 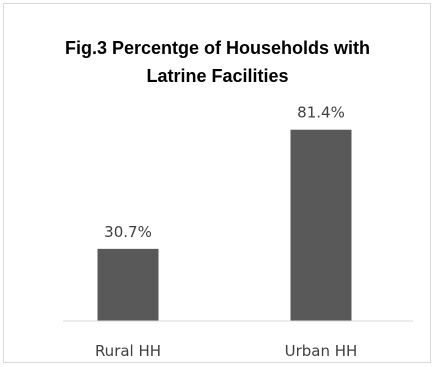 I want to click on x-tick-label: Rural HH, so click(x=128, y=351).